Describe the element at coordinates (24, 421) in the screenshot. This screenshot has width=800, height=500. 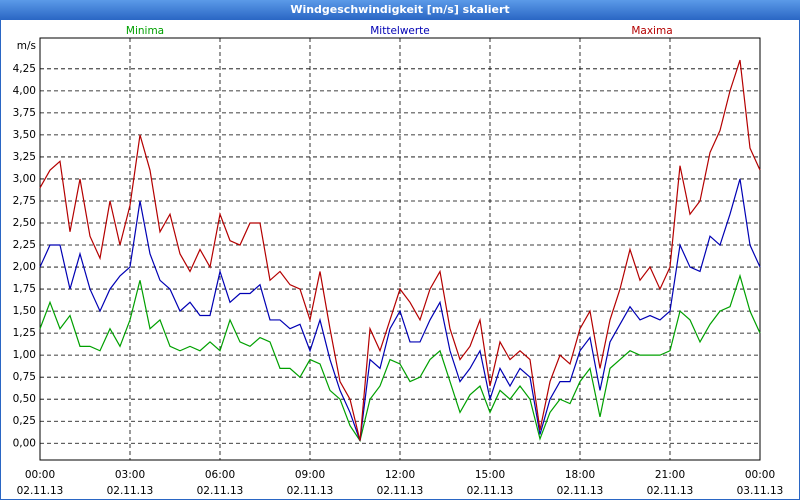
I see `y-tick-label: 0,25` at that location.